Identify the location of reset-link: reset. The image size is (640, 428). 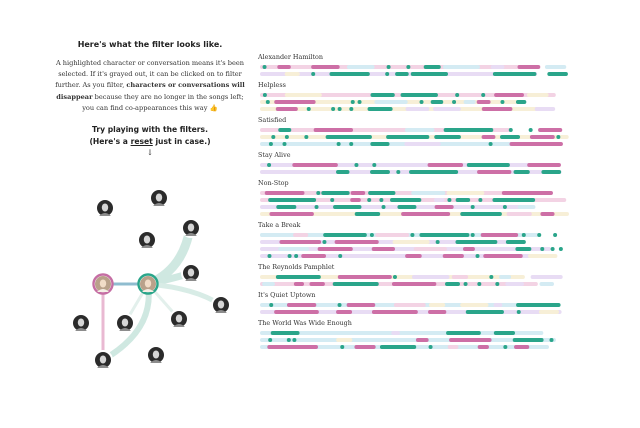
(141, 142).